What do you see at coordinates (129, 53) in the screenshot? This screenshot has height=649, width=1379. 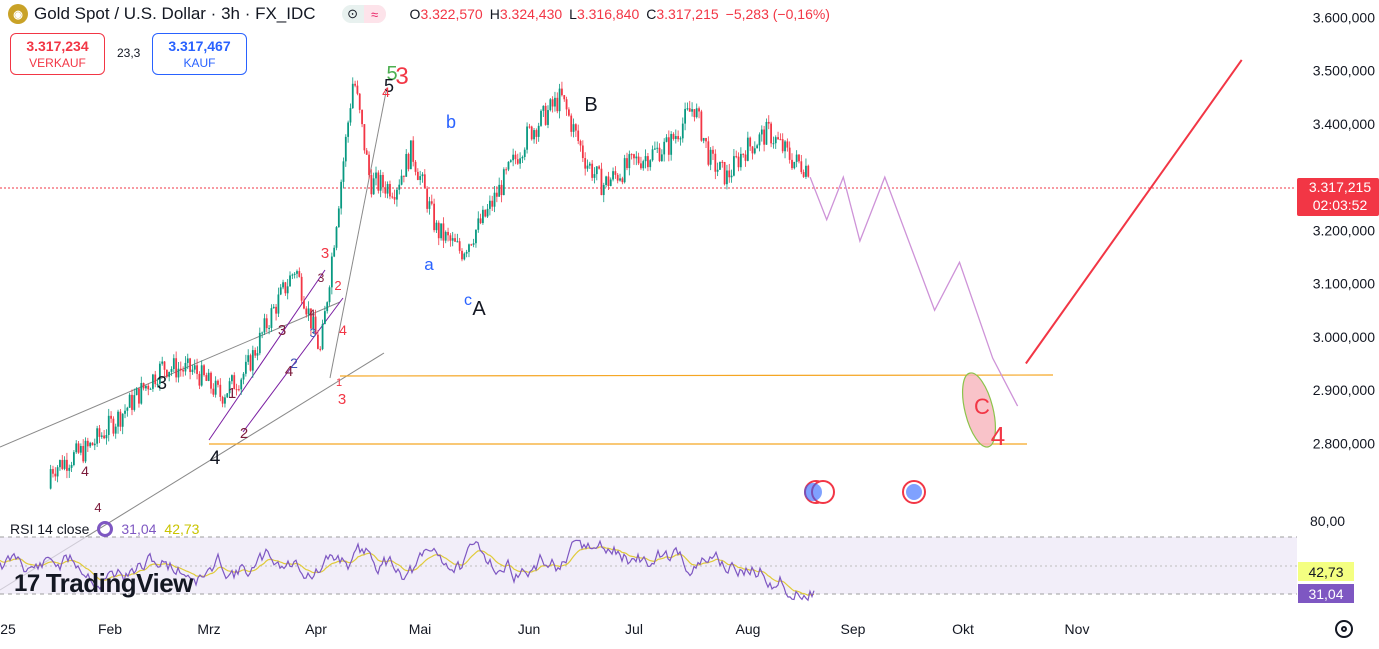 I see `spread-value: 23,3` at bounding box center [129, 53].